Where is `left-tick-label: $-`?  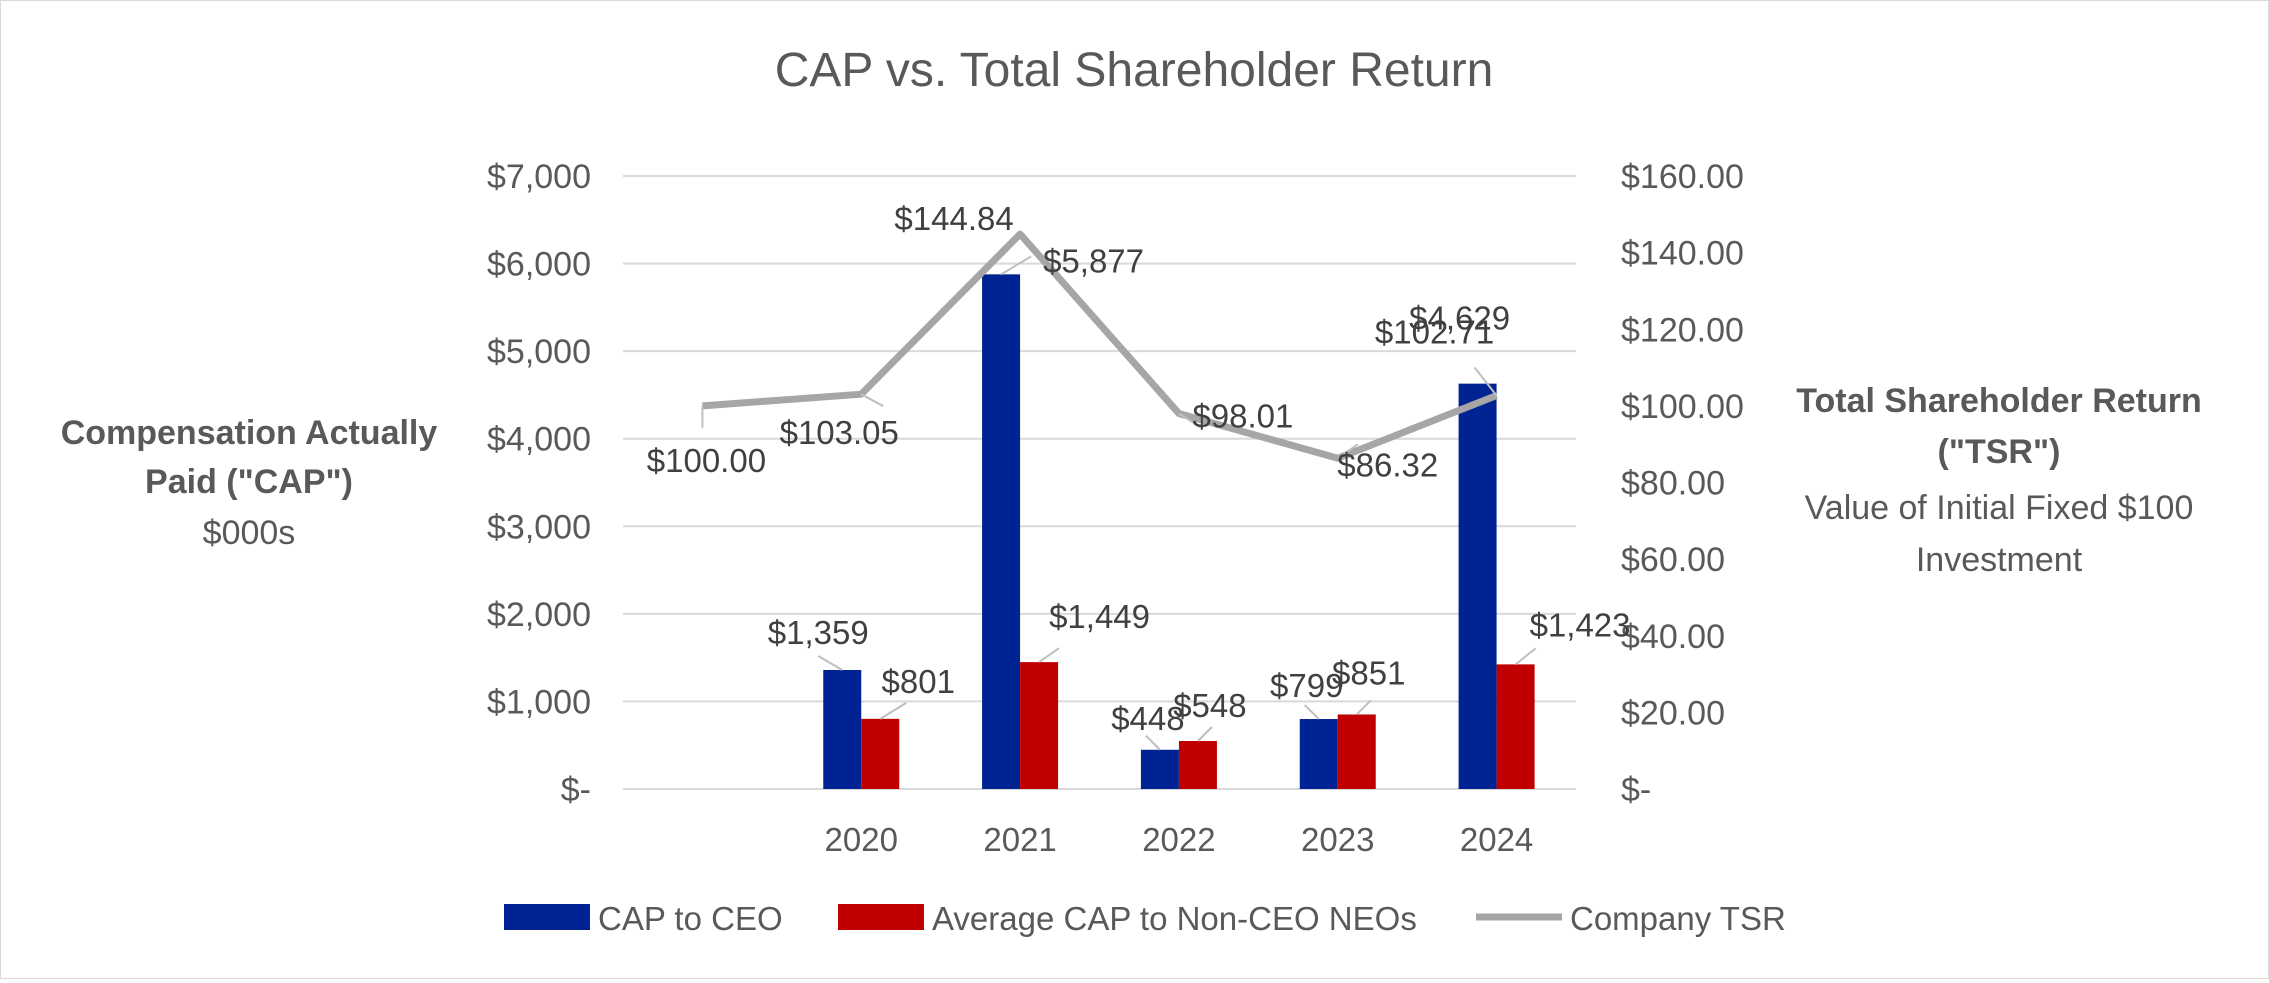
left-tick-label: $- is located at coordinates (576, 790).